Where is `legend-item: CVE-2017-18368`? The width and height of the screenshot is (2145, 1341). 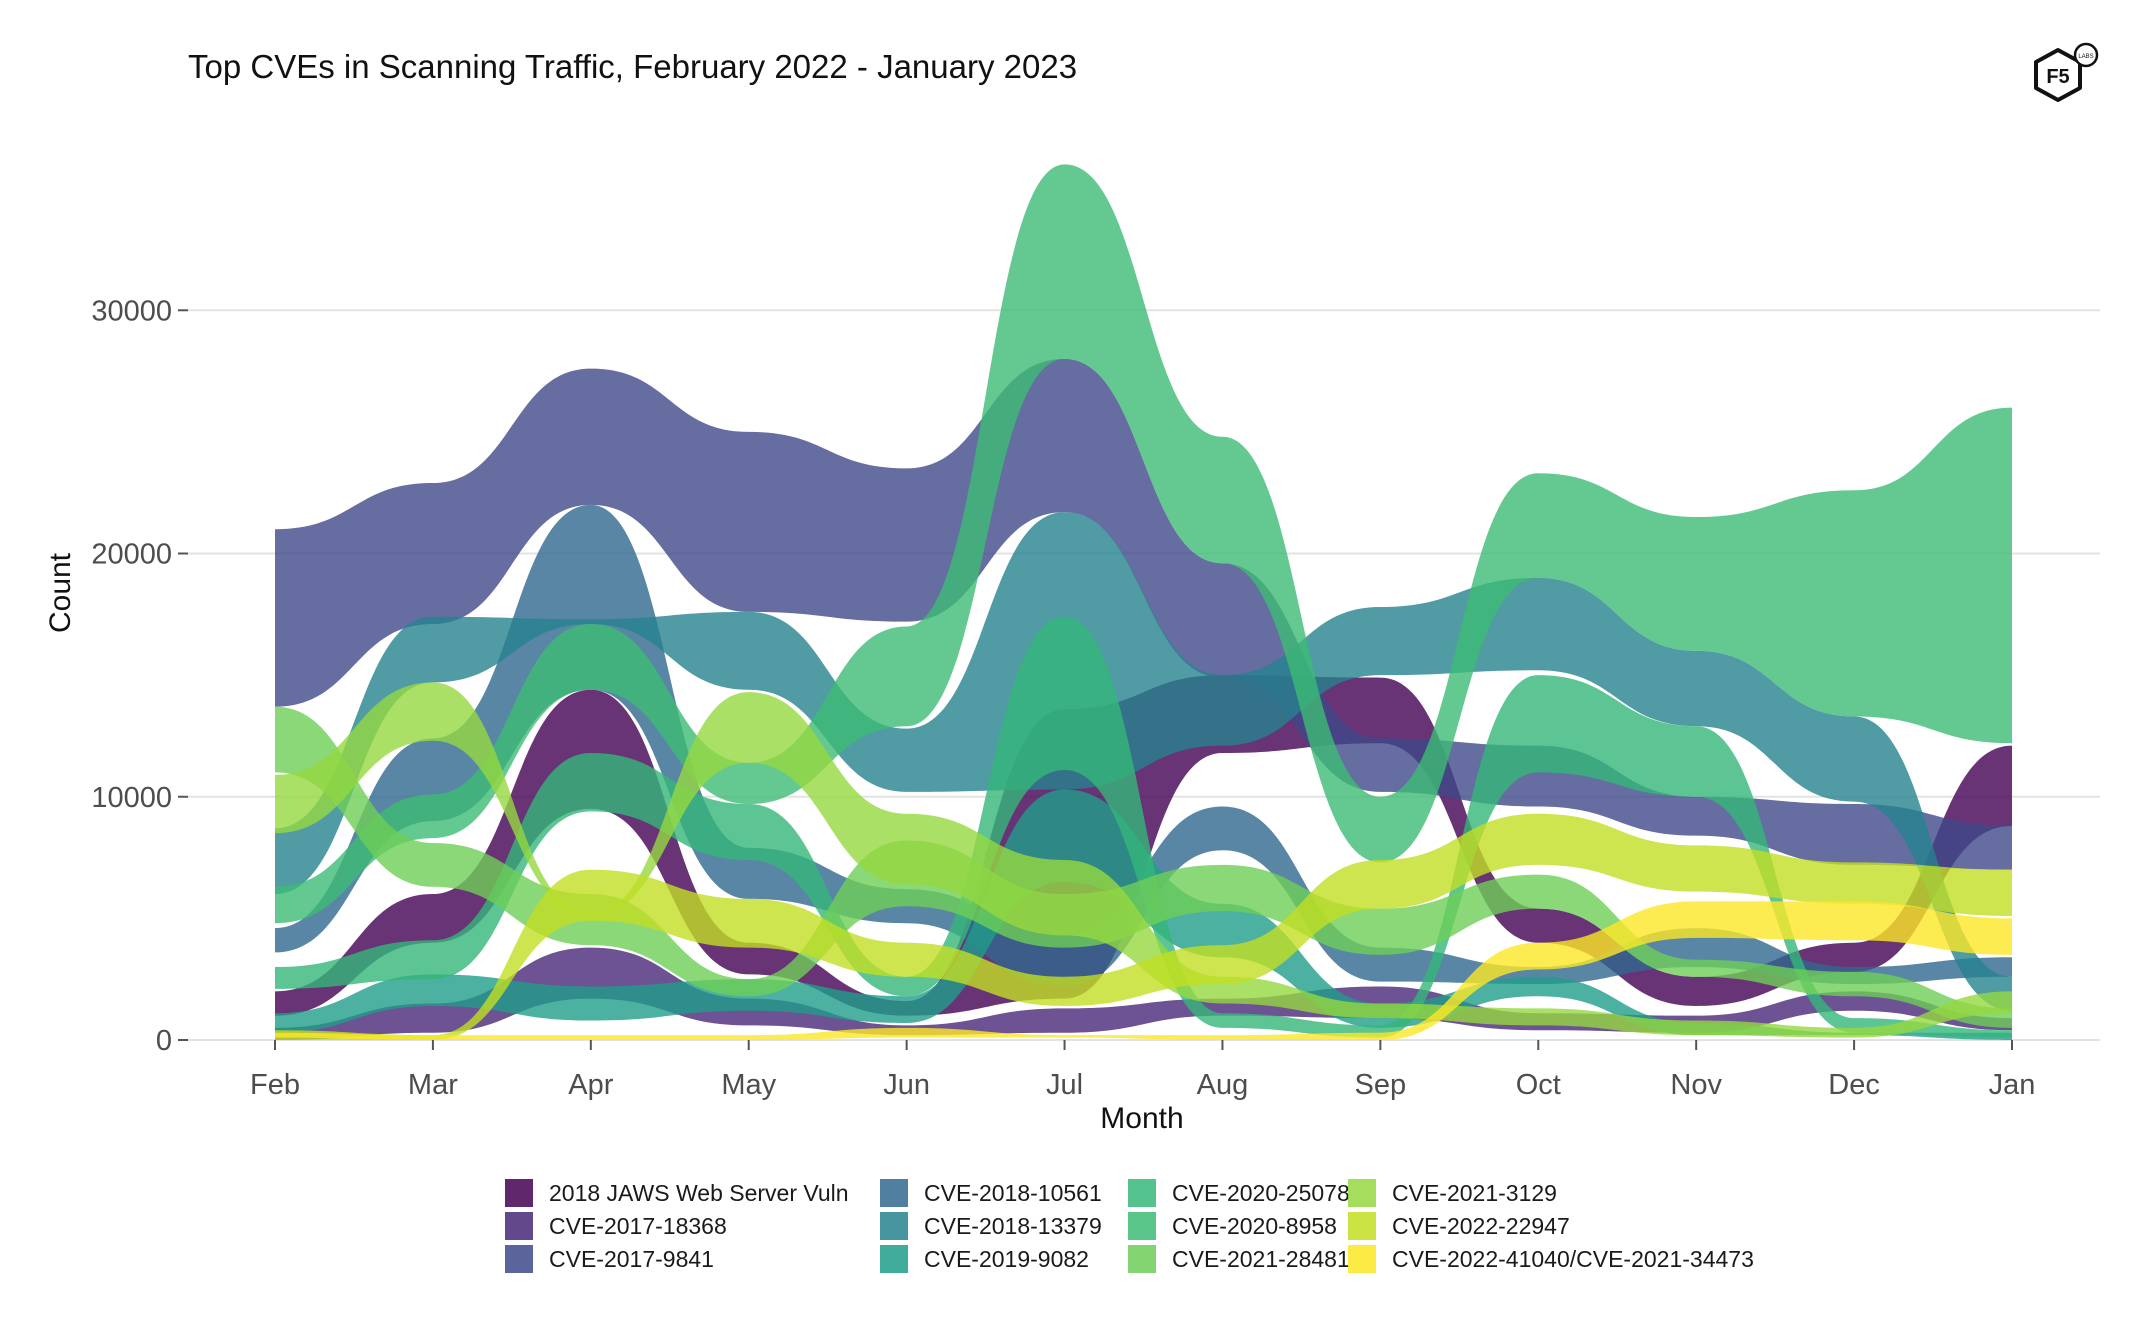 legend-item: CVE-2017-18368 is located at coordinates (616, 1226).